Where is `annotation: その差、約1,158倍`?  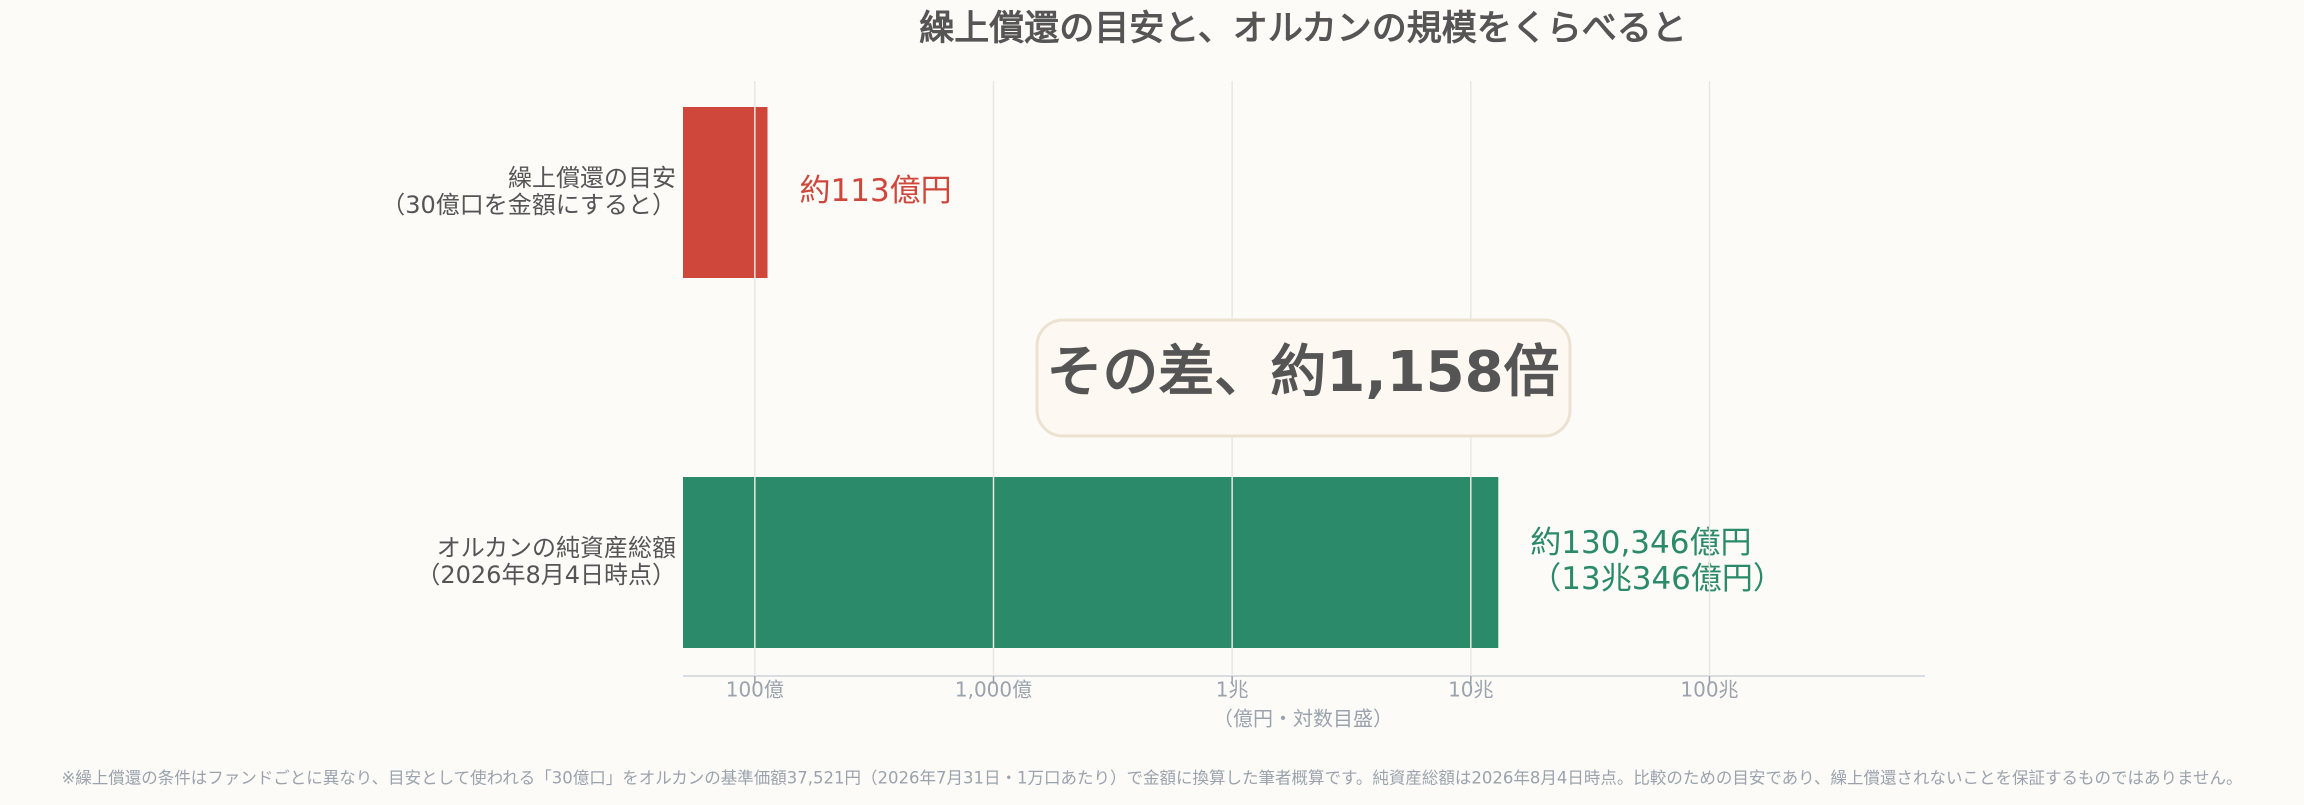 annotation: その差、約1,158倍 is located at coordinates (1302, 372).